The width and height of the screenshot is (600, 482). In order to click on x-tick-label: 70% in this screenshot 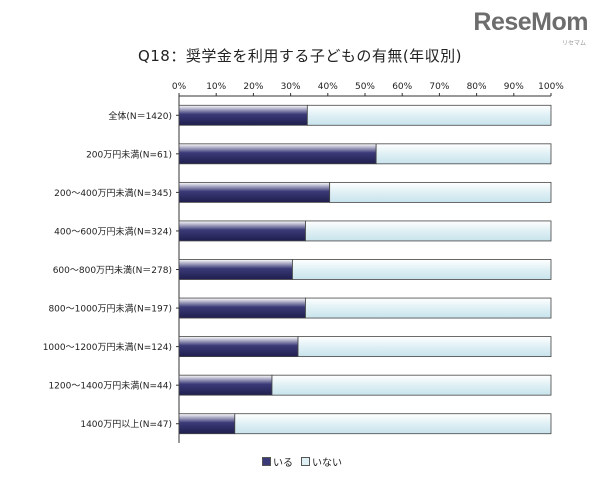, I will do `click(439, 87)`.